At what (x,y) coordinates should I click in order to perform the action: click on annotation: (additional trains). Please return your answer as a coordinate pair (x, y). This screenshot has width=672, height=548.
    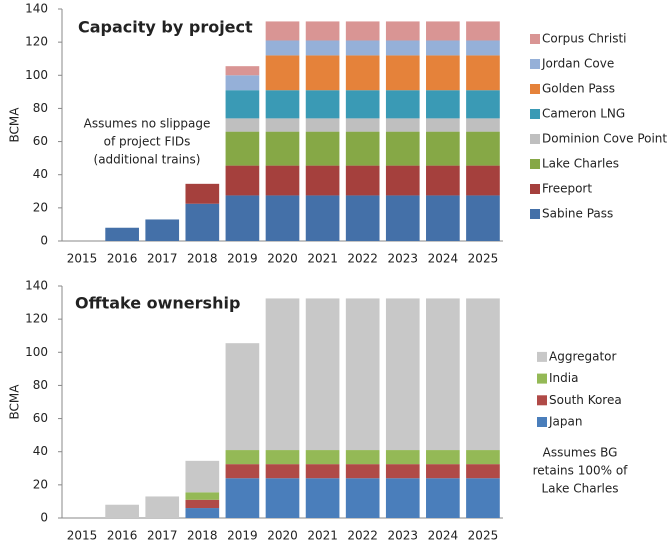
    Looking at the image, I should click on (147, 160).